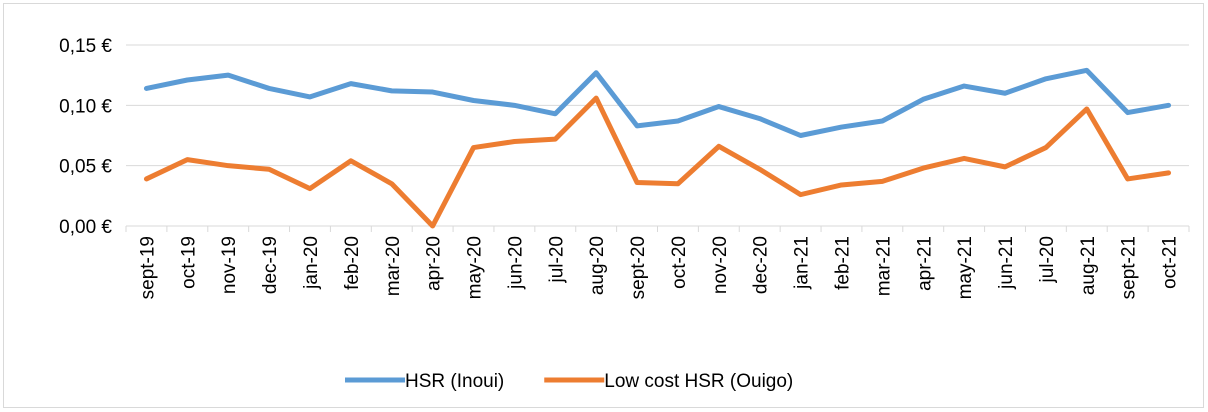 The width and height of the screenshot is (1208, 412). Describe the element at coordinates (85, 167) in the screenshot. I see `y-tick-label: 0,05 €` at that location.